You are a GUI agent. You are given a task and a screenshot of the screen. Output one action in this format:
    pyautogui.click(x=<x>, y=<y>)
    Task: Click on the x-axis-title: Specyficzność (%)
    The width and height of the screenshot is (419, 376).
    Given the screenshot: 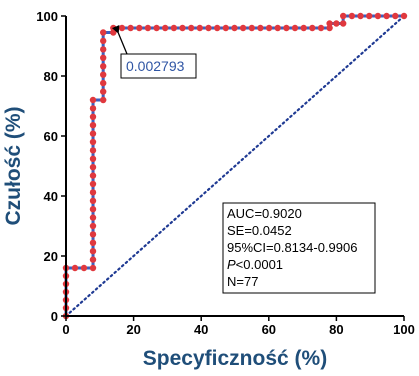 What is the action you would take?
    pyautogui.click(x=235, y=358)
    